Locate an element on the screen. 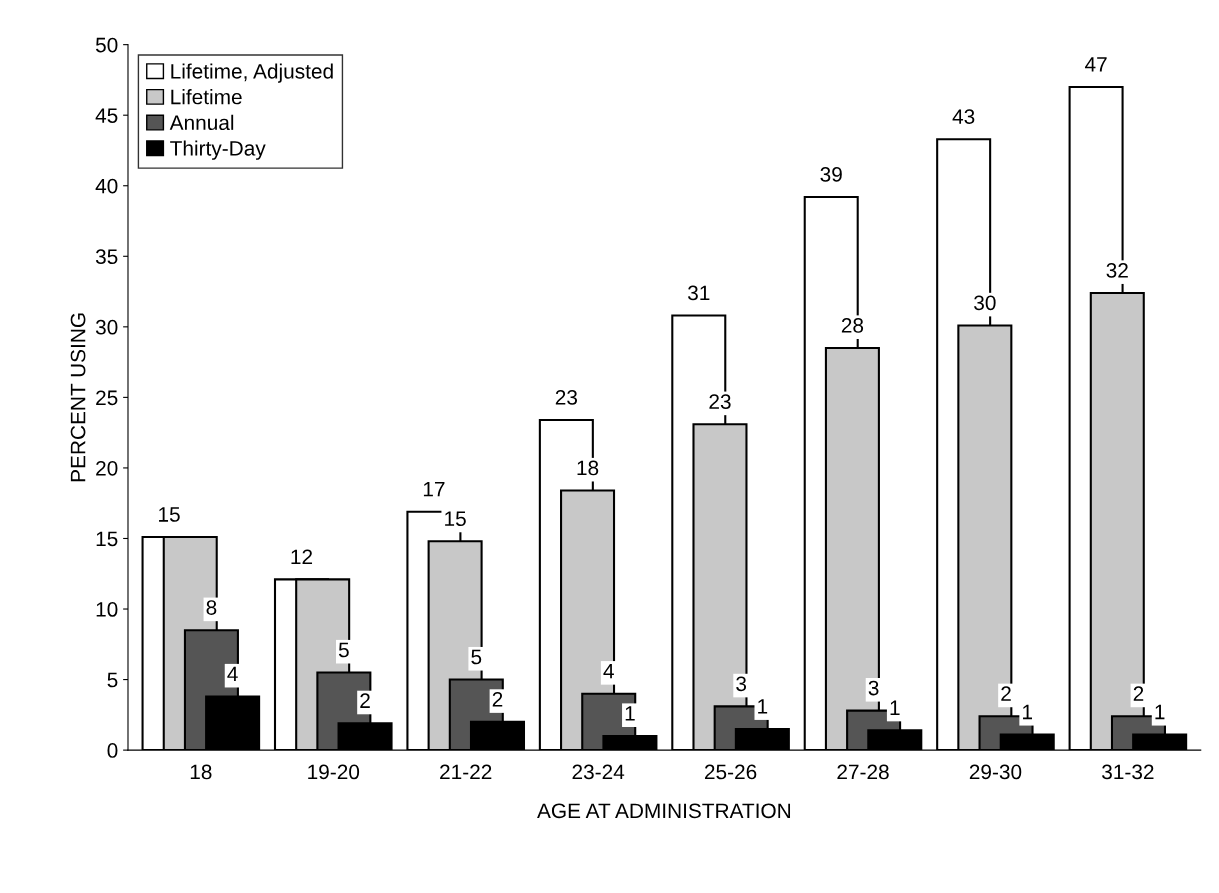 The height and width of the screenshot is (893, 1219). data-label: 30 is located at coordinates (985, 303).